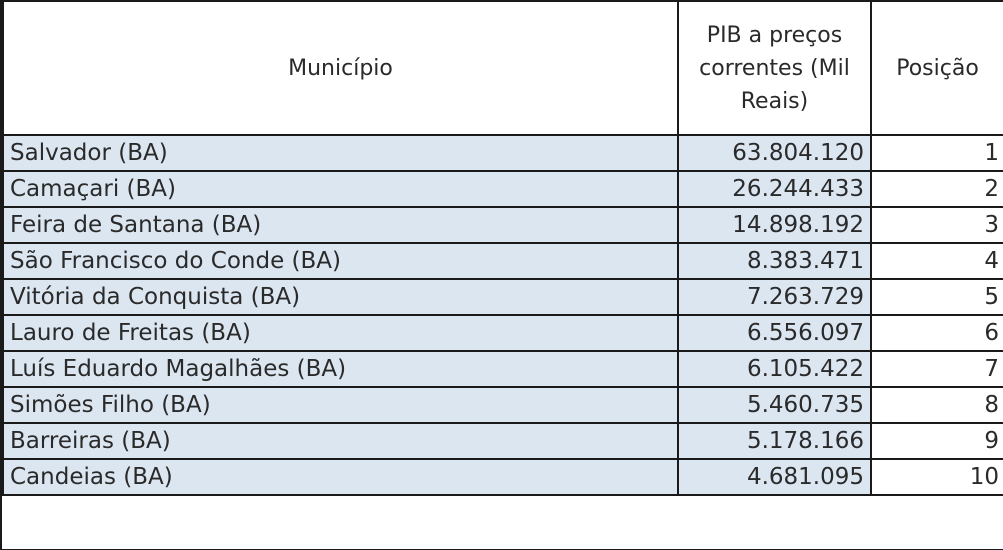 The image size is (1003, 550). I want to click on cell-municipio: Simões Filho (BA), so click(340, 405).